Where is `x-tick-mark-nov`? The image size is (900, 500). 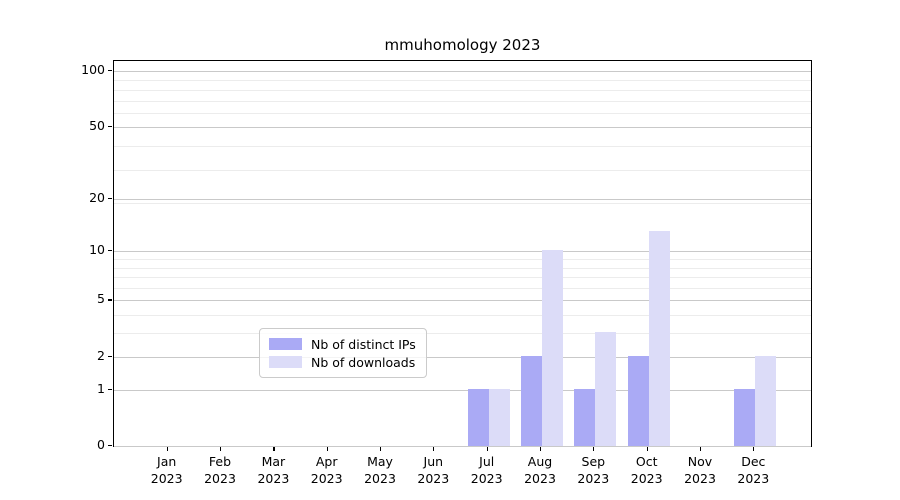
x-tick-mark-nov is located at coordinates (701, 449).